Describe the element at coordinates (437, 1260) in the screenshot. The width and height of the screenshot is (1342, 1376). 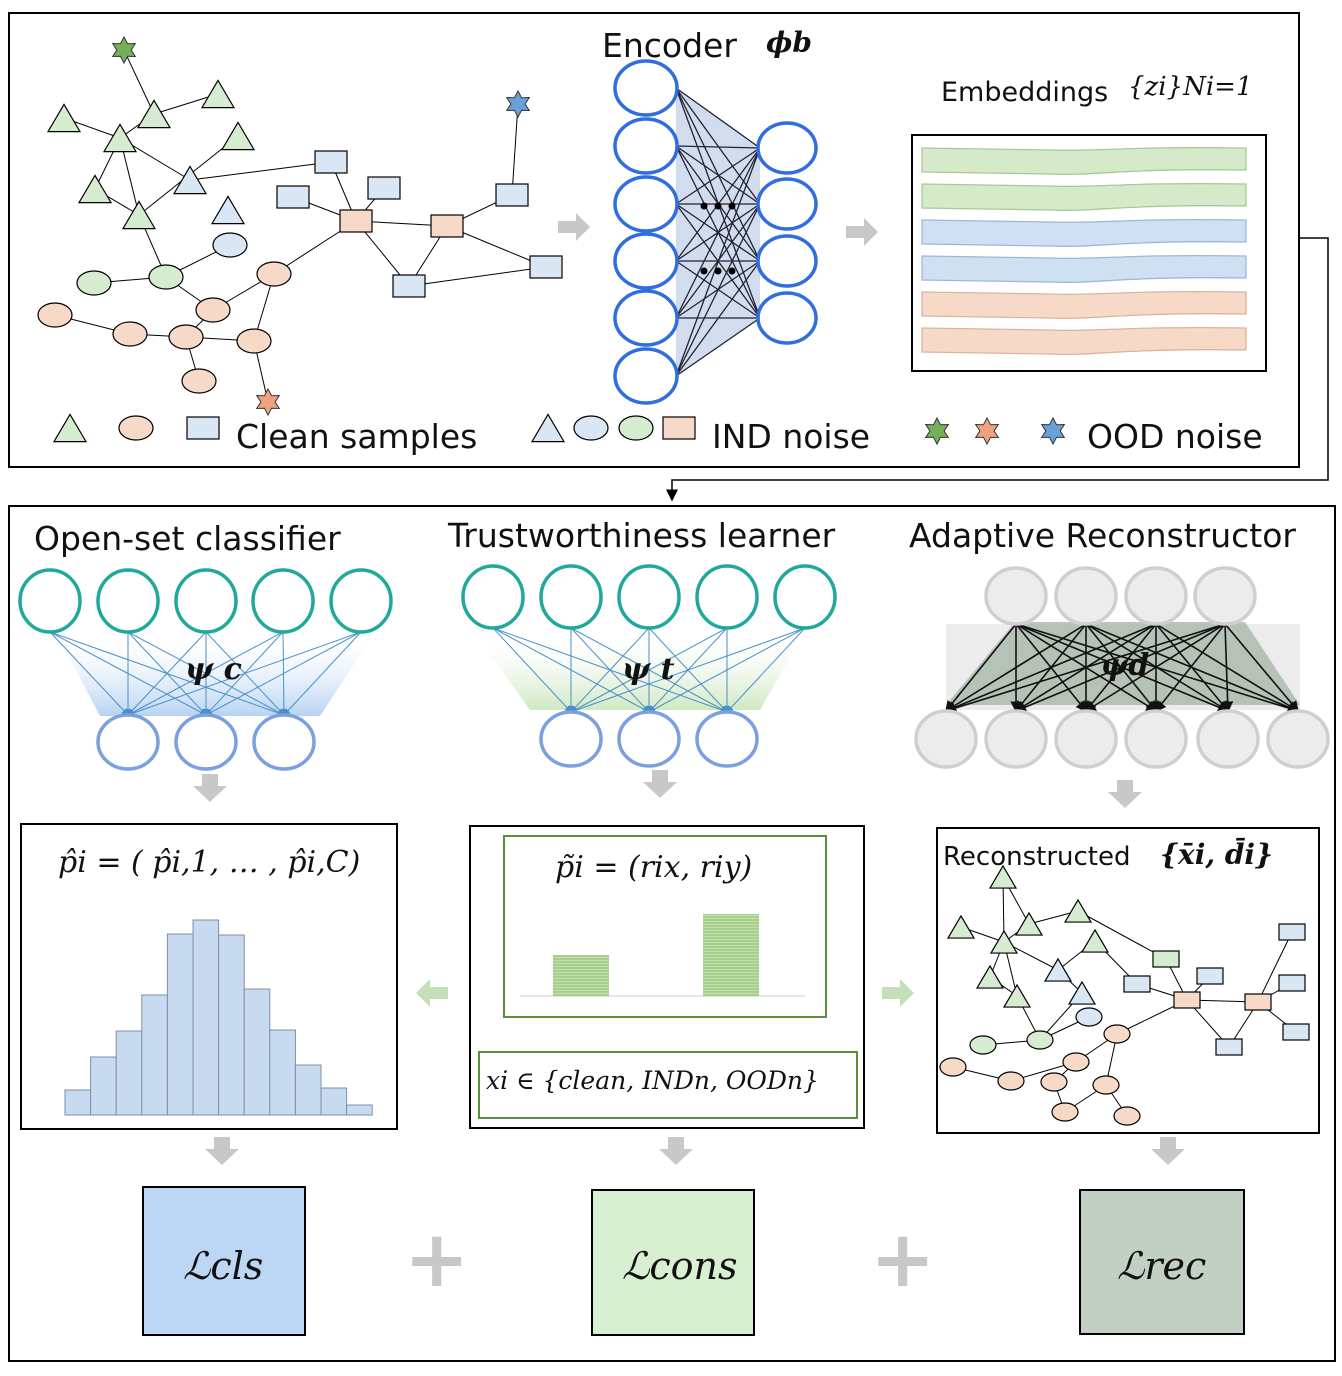
I see `plus-sign-1: +` at that location.